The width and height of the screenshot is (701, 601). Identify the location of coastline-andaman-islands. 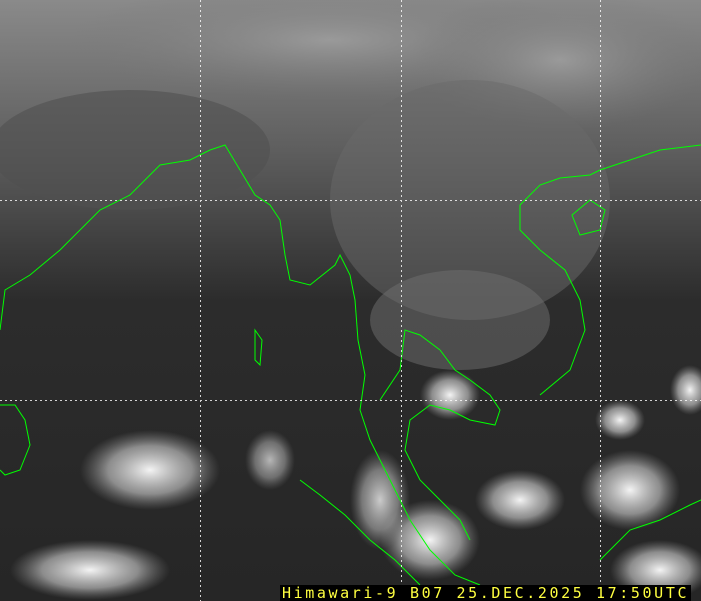
(258, 347).